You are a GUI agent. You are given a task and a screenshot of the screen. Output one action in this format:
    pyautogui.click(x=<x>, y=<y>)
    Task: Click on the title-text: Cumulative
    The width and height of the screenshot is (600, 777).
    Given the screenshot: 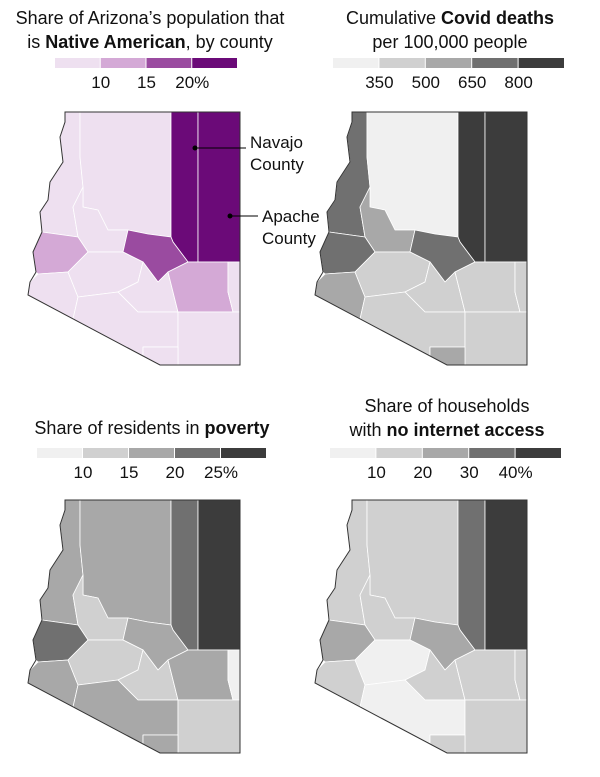 What is the action you would take?
    pyautogui.click(x=393, y=18)
    